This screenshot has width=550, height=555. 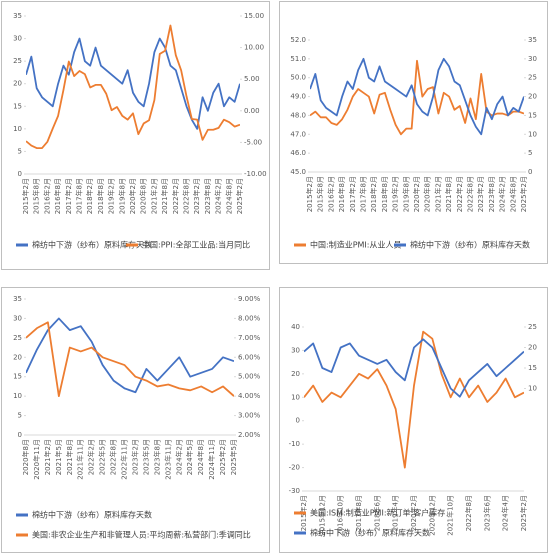 I want to click on x-tick-label: 2024年4月, so click(x=505, y=513).